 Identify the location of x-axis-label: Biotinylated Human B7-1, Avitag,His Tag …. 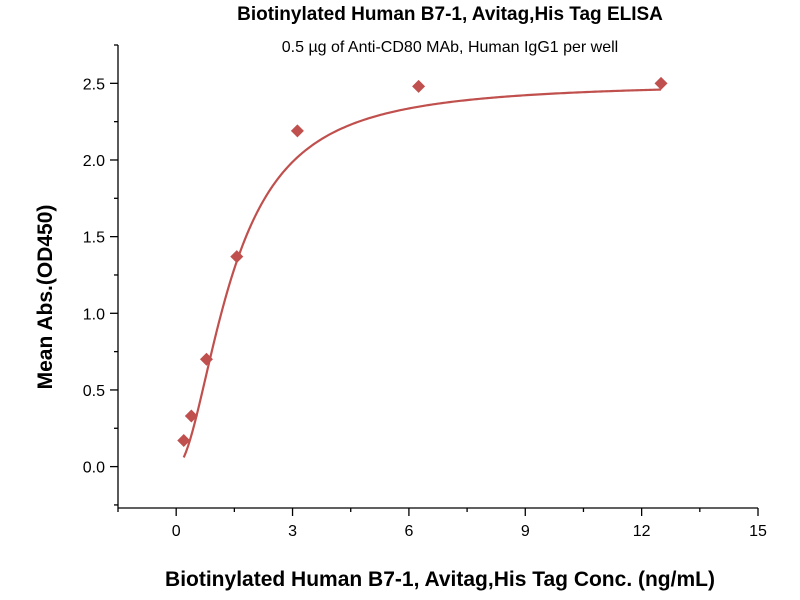
(440, 579).